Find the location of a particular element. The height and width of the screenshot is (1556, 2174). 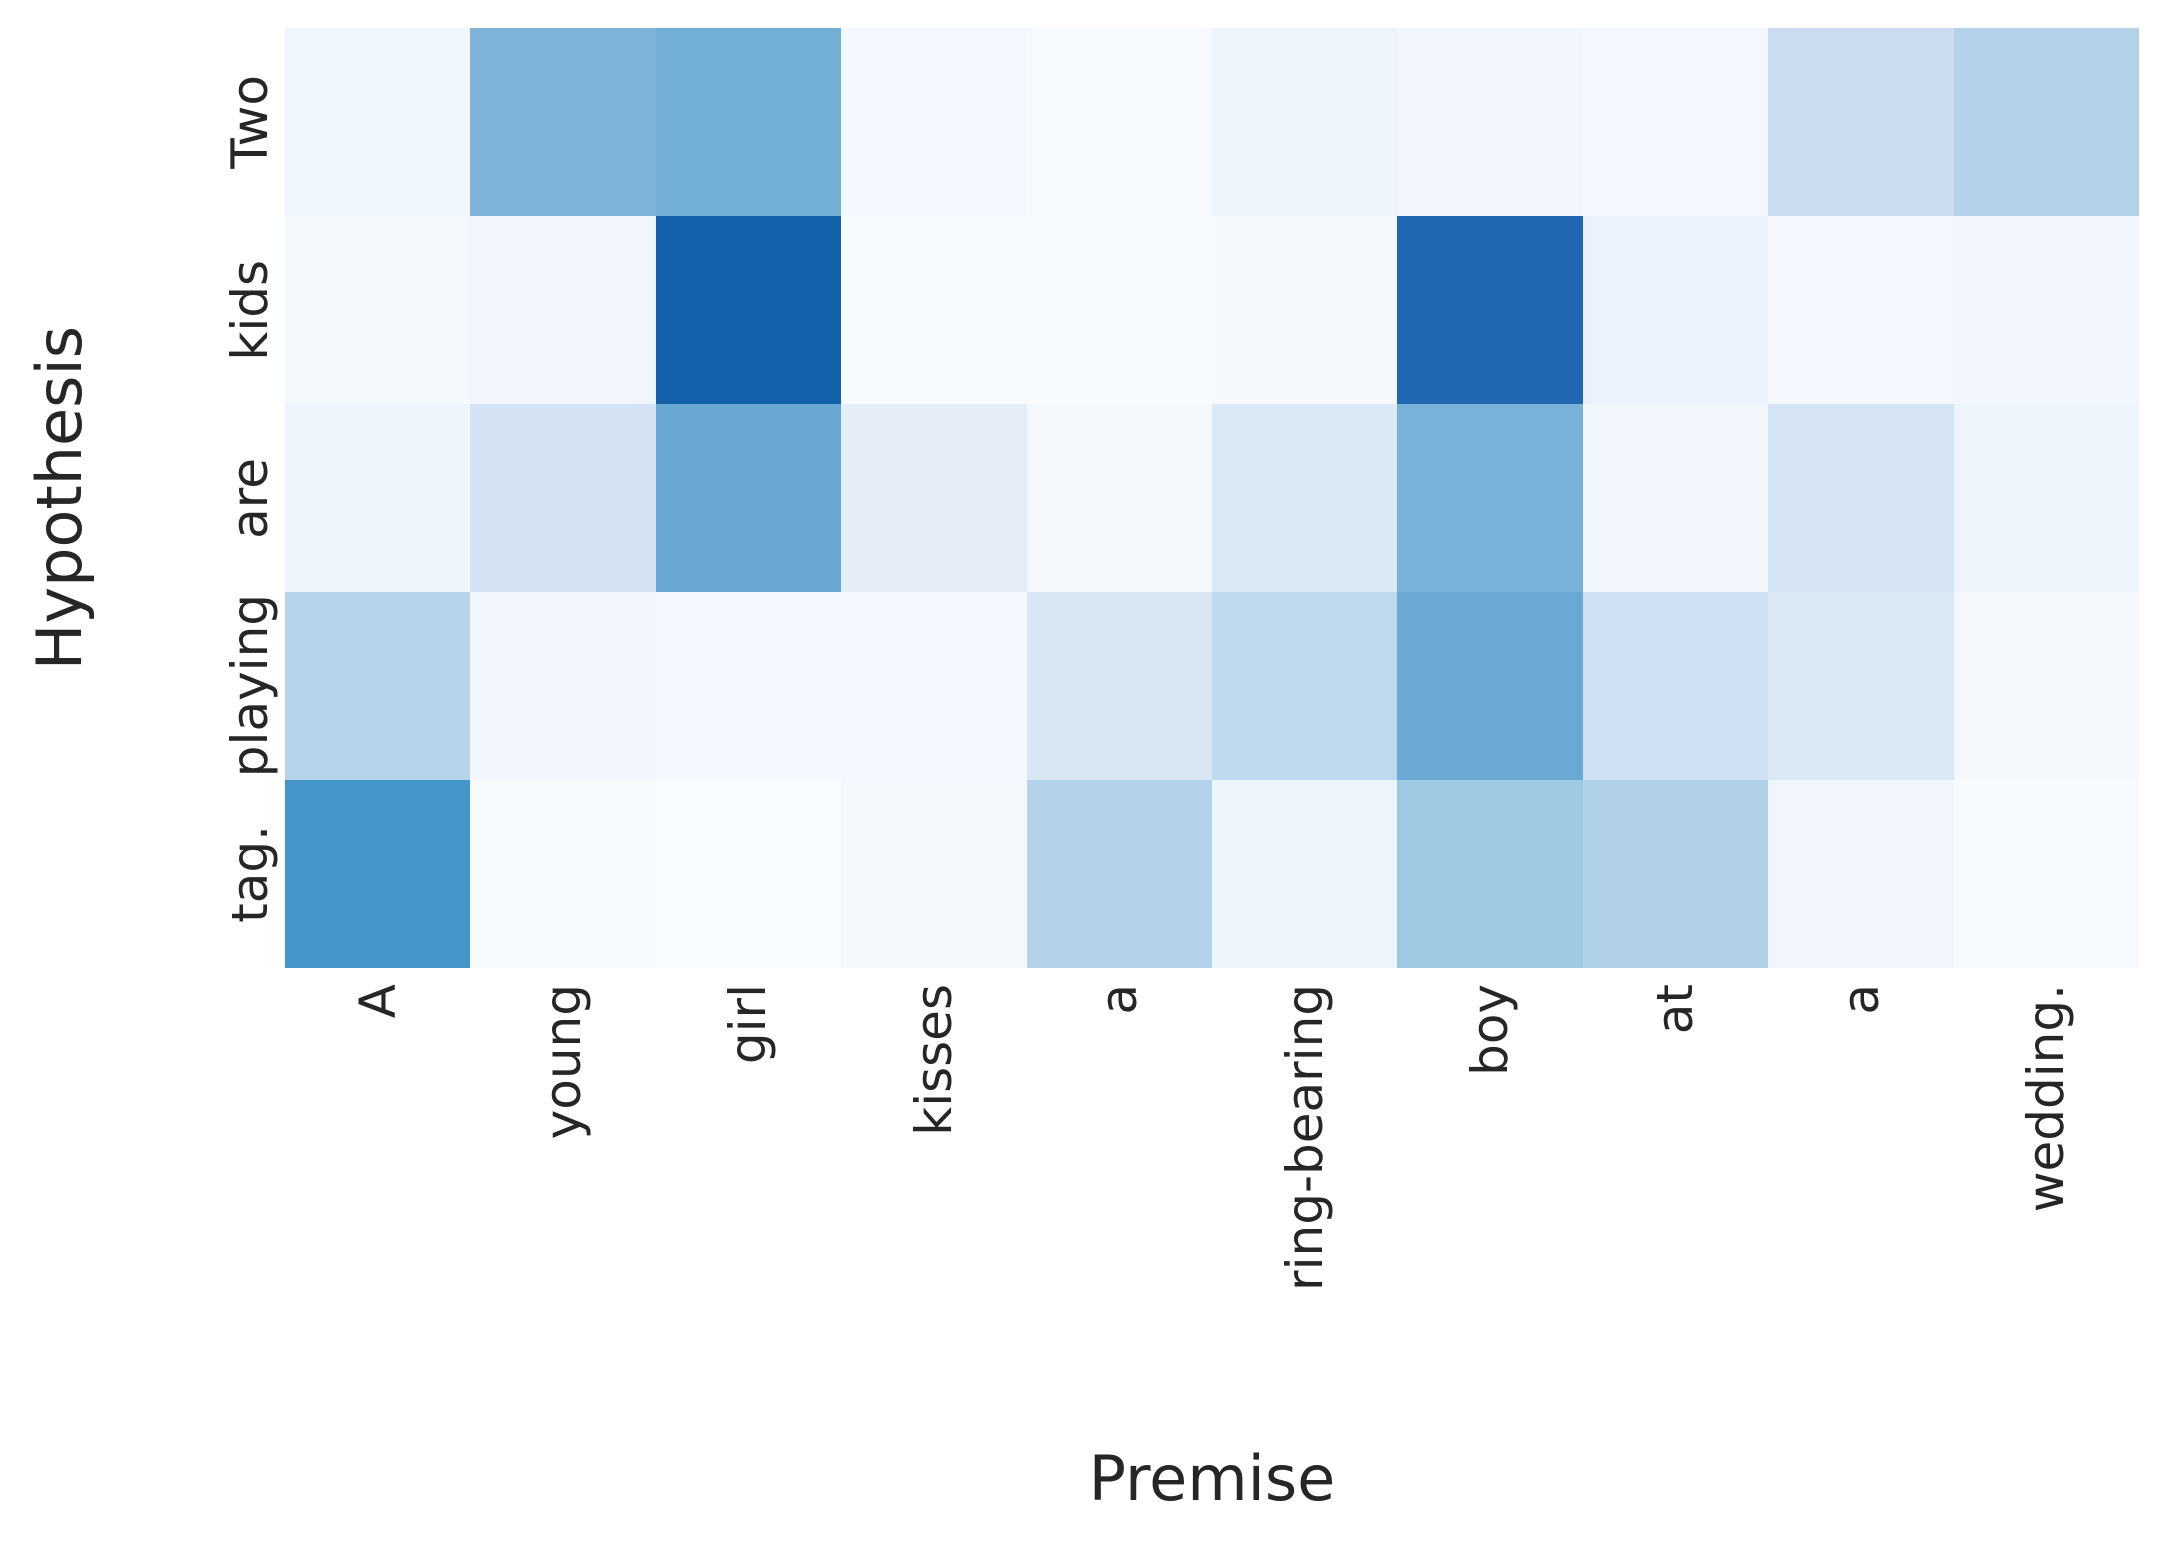

heatmap-cell-tag.-4-a is located at coordinates (1119, 874).